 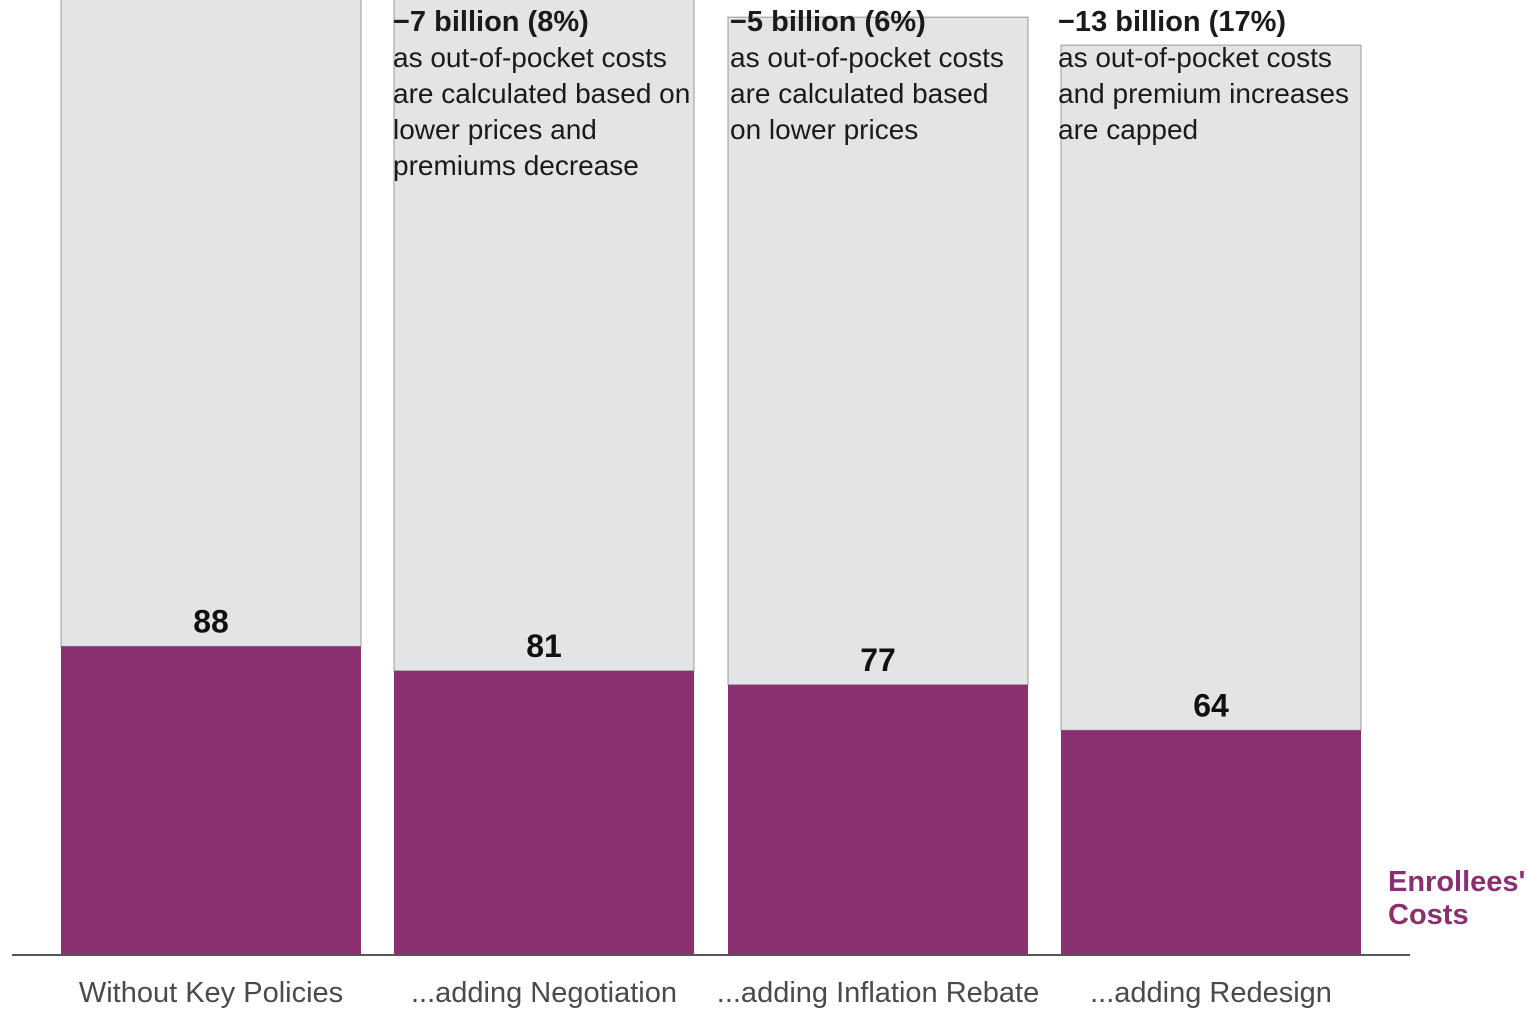 What do you see at coordinates (211, 800) in the screenshot?
I see `bar-enrollees-costs-without-key-policies` at bounding box center [211, 800].